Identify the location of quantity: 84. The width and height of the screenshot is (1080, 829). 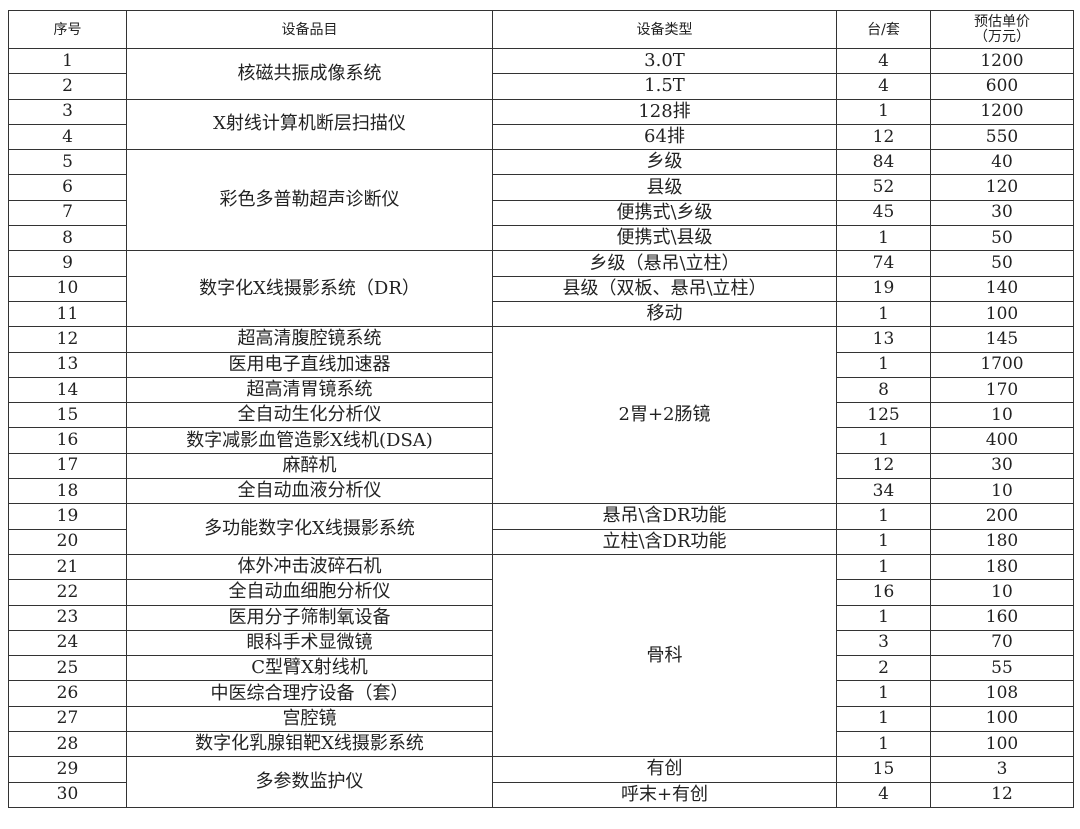
(883, 162).